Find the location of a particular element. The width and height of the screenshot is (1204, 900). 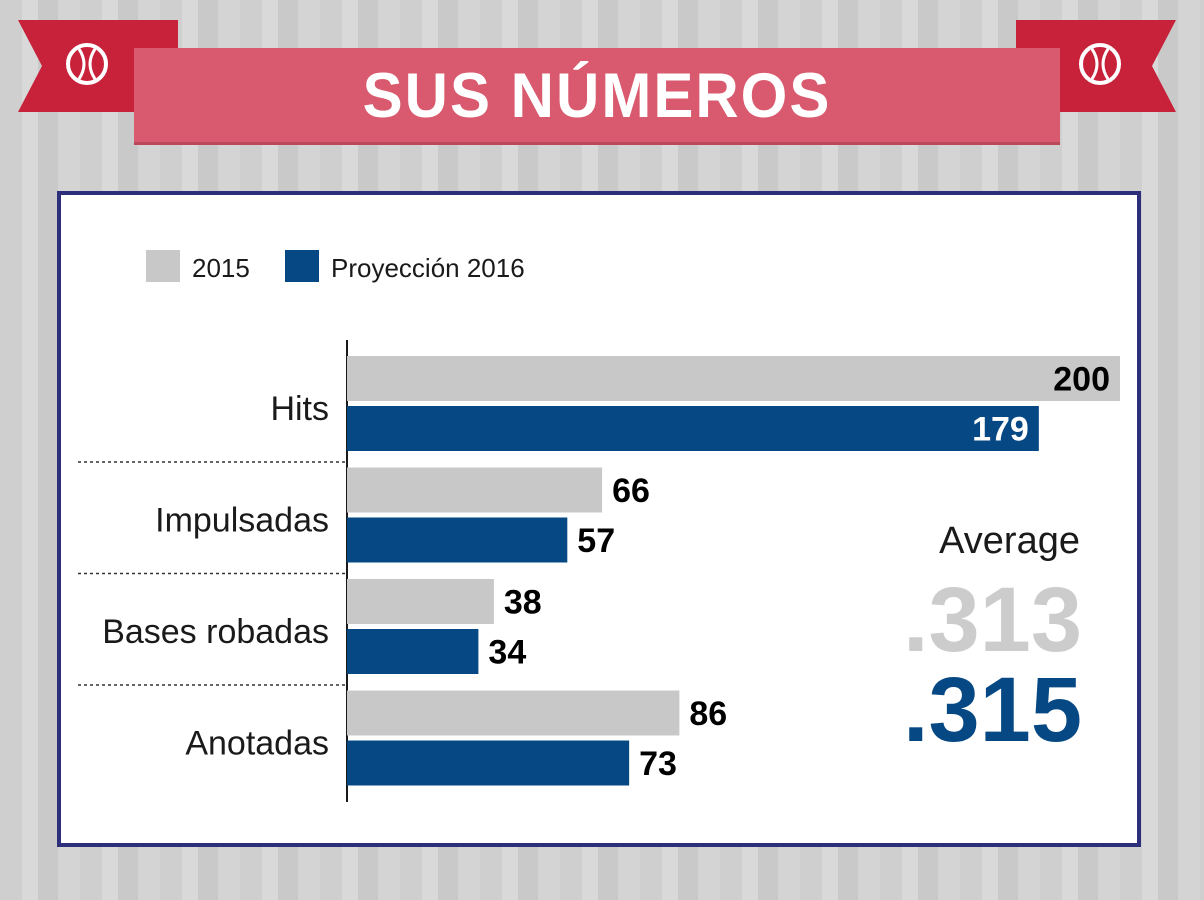

data-label-2-0: 38 is located at coordinates (523, 603).